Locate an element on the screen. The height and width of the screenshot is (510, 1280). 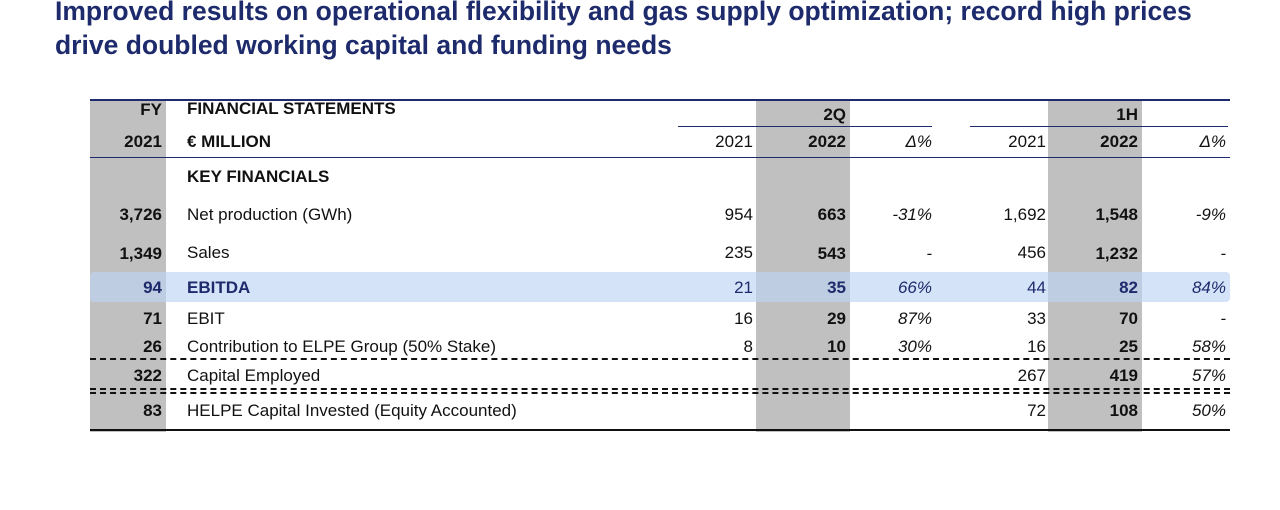
row-label: EBITDA is located at coordinates (219, 287).